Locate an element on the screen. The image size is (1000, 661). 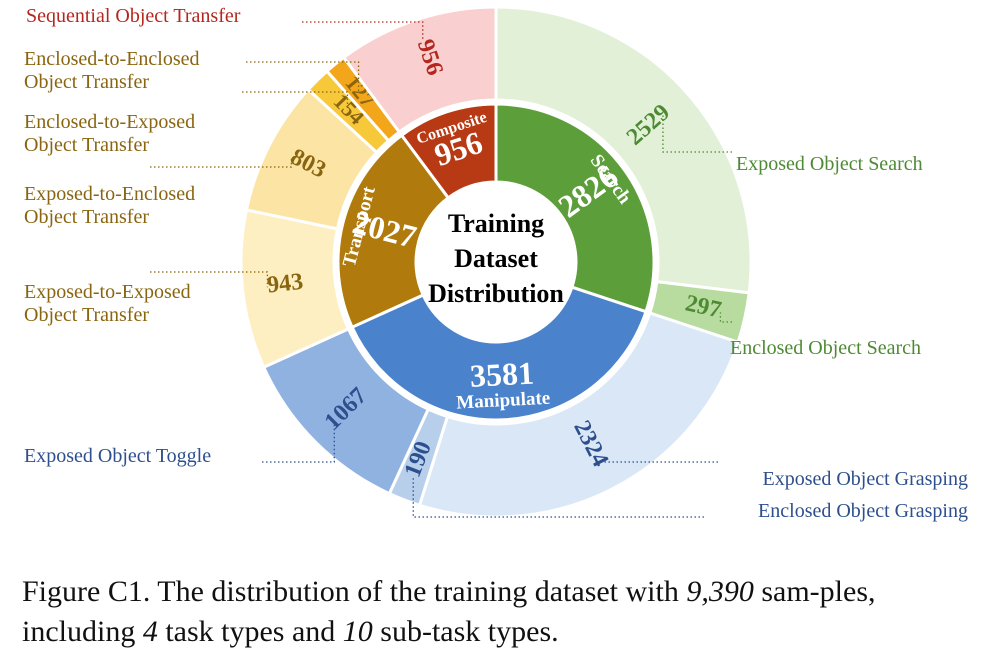
category-wedge-manipulate is located at coordinates (499, 353).